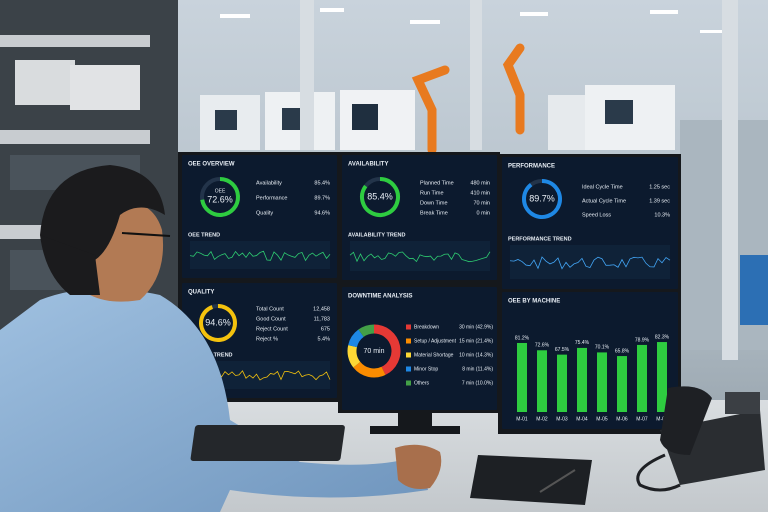 This screenshot has height=512, width=768. I want to click on metric-label: Planned Time, so click(437, 183).